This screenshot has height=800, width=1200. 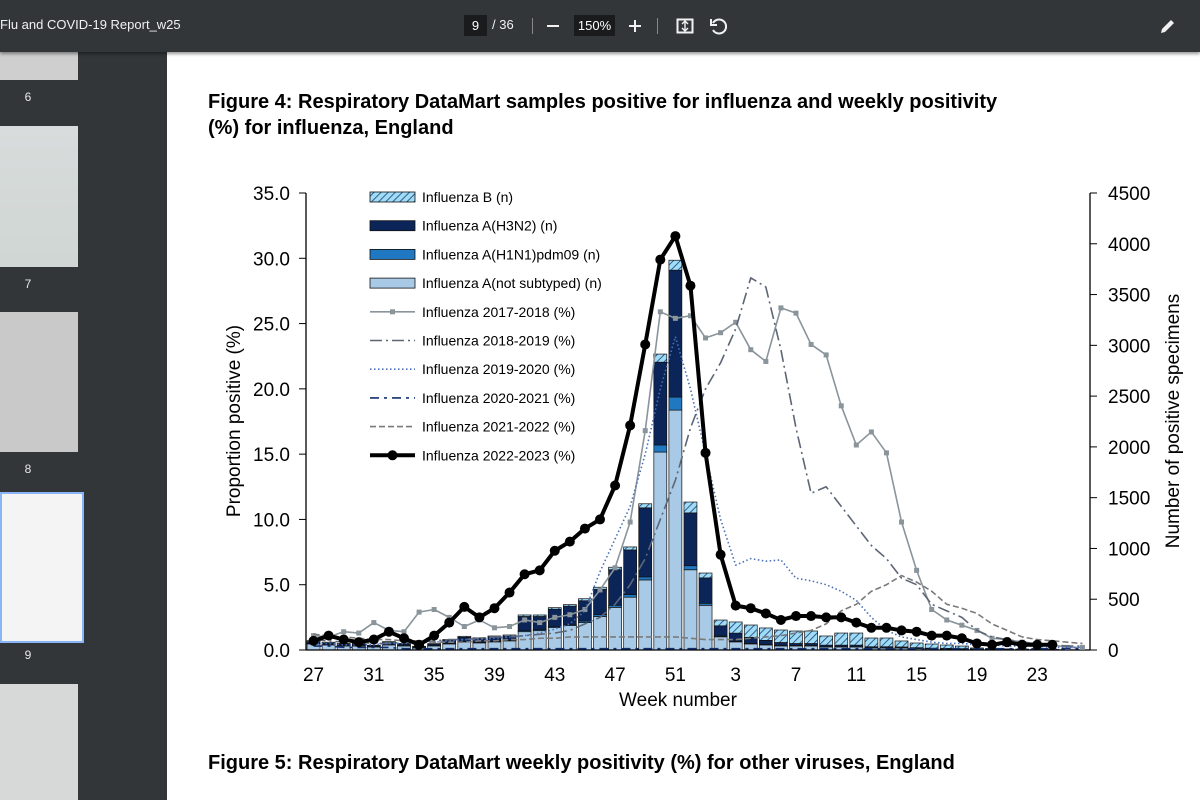 What do you see at coordinates (1173, 421) in the screenshot?
I see `y2-axis-title: Number of positive specimens` at bounding box center [1173, 421].